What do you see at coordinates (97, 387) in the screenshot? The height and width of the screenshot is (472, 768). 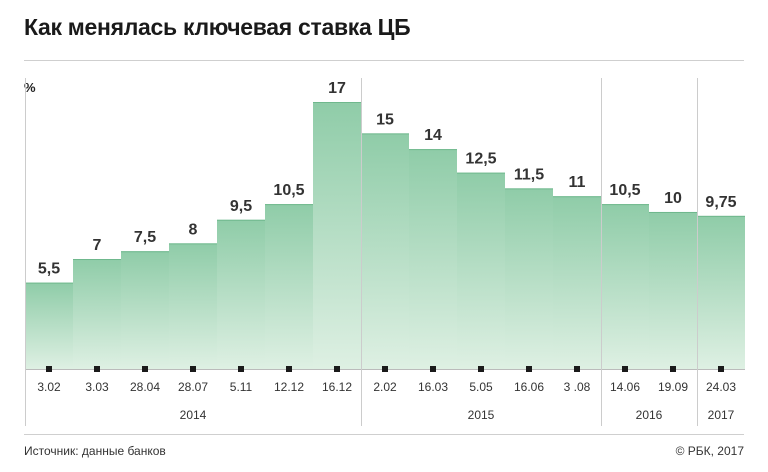 I see `tick-label-3.03: 3.03` at bounding box center [97, 387].